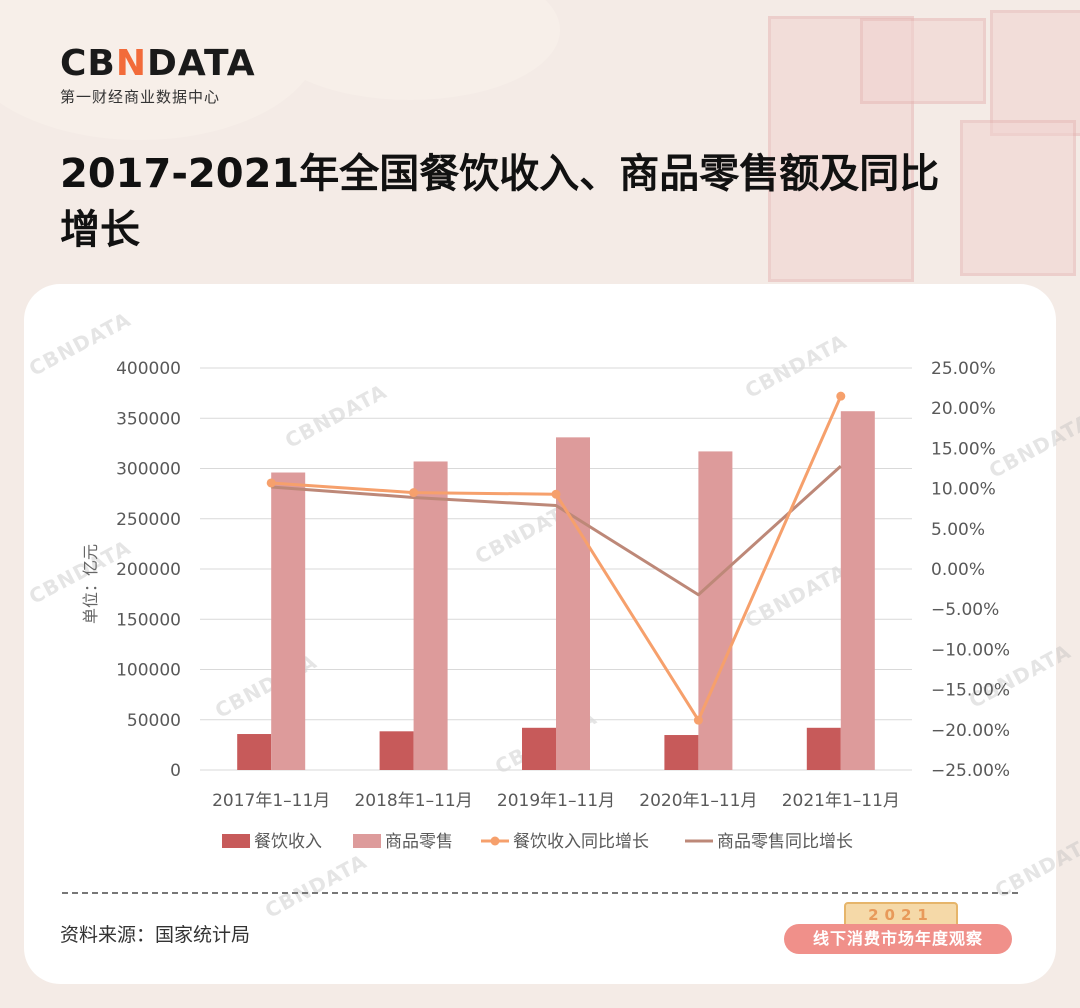  What do you see at coordinates (581, 842) in the screenshot?
I see `legend-label: 餐饮收入同比增长` at bounding box center [581, 842].